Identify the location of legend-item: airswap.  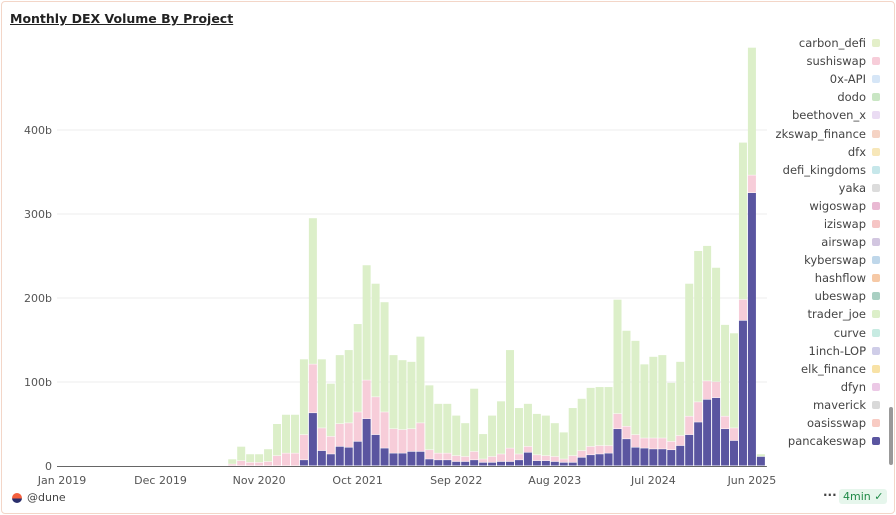
(805, 242).